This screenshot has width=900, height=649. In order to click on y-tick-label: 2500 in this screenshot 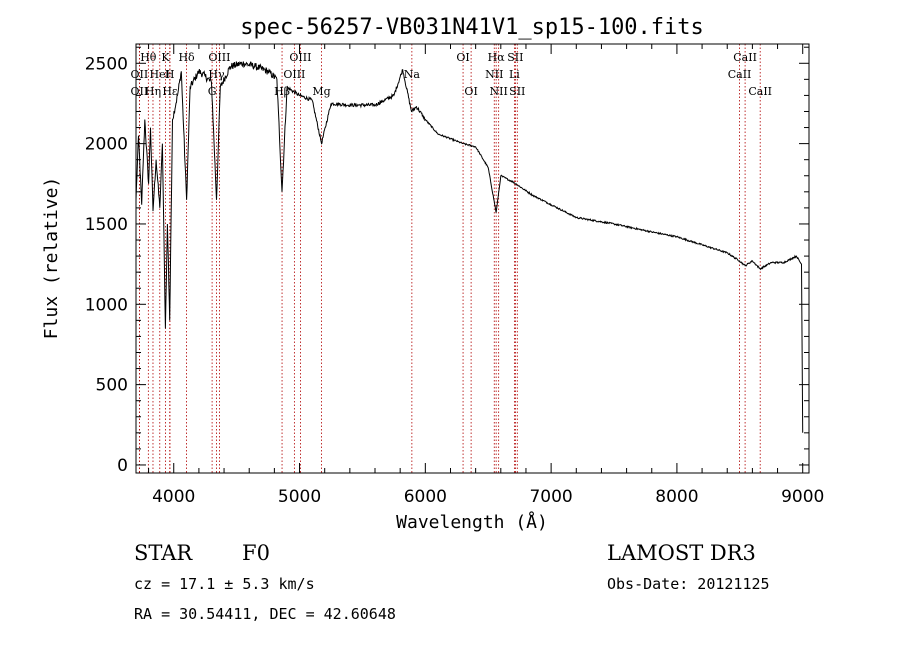, I will do `click(106, 64)`.